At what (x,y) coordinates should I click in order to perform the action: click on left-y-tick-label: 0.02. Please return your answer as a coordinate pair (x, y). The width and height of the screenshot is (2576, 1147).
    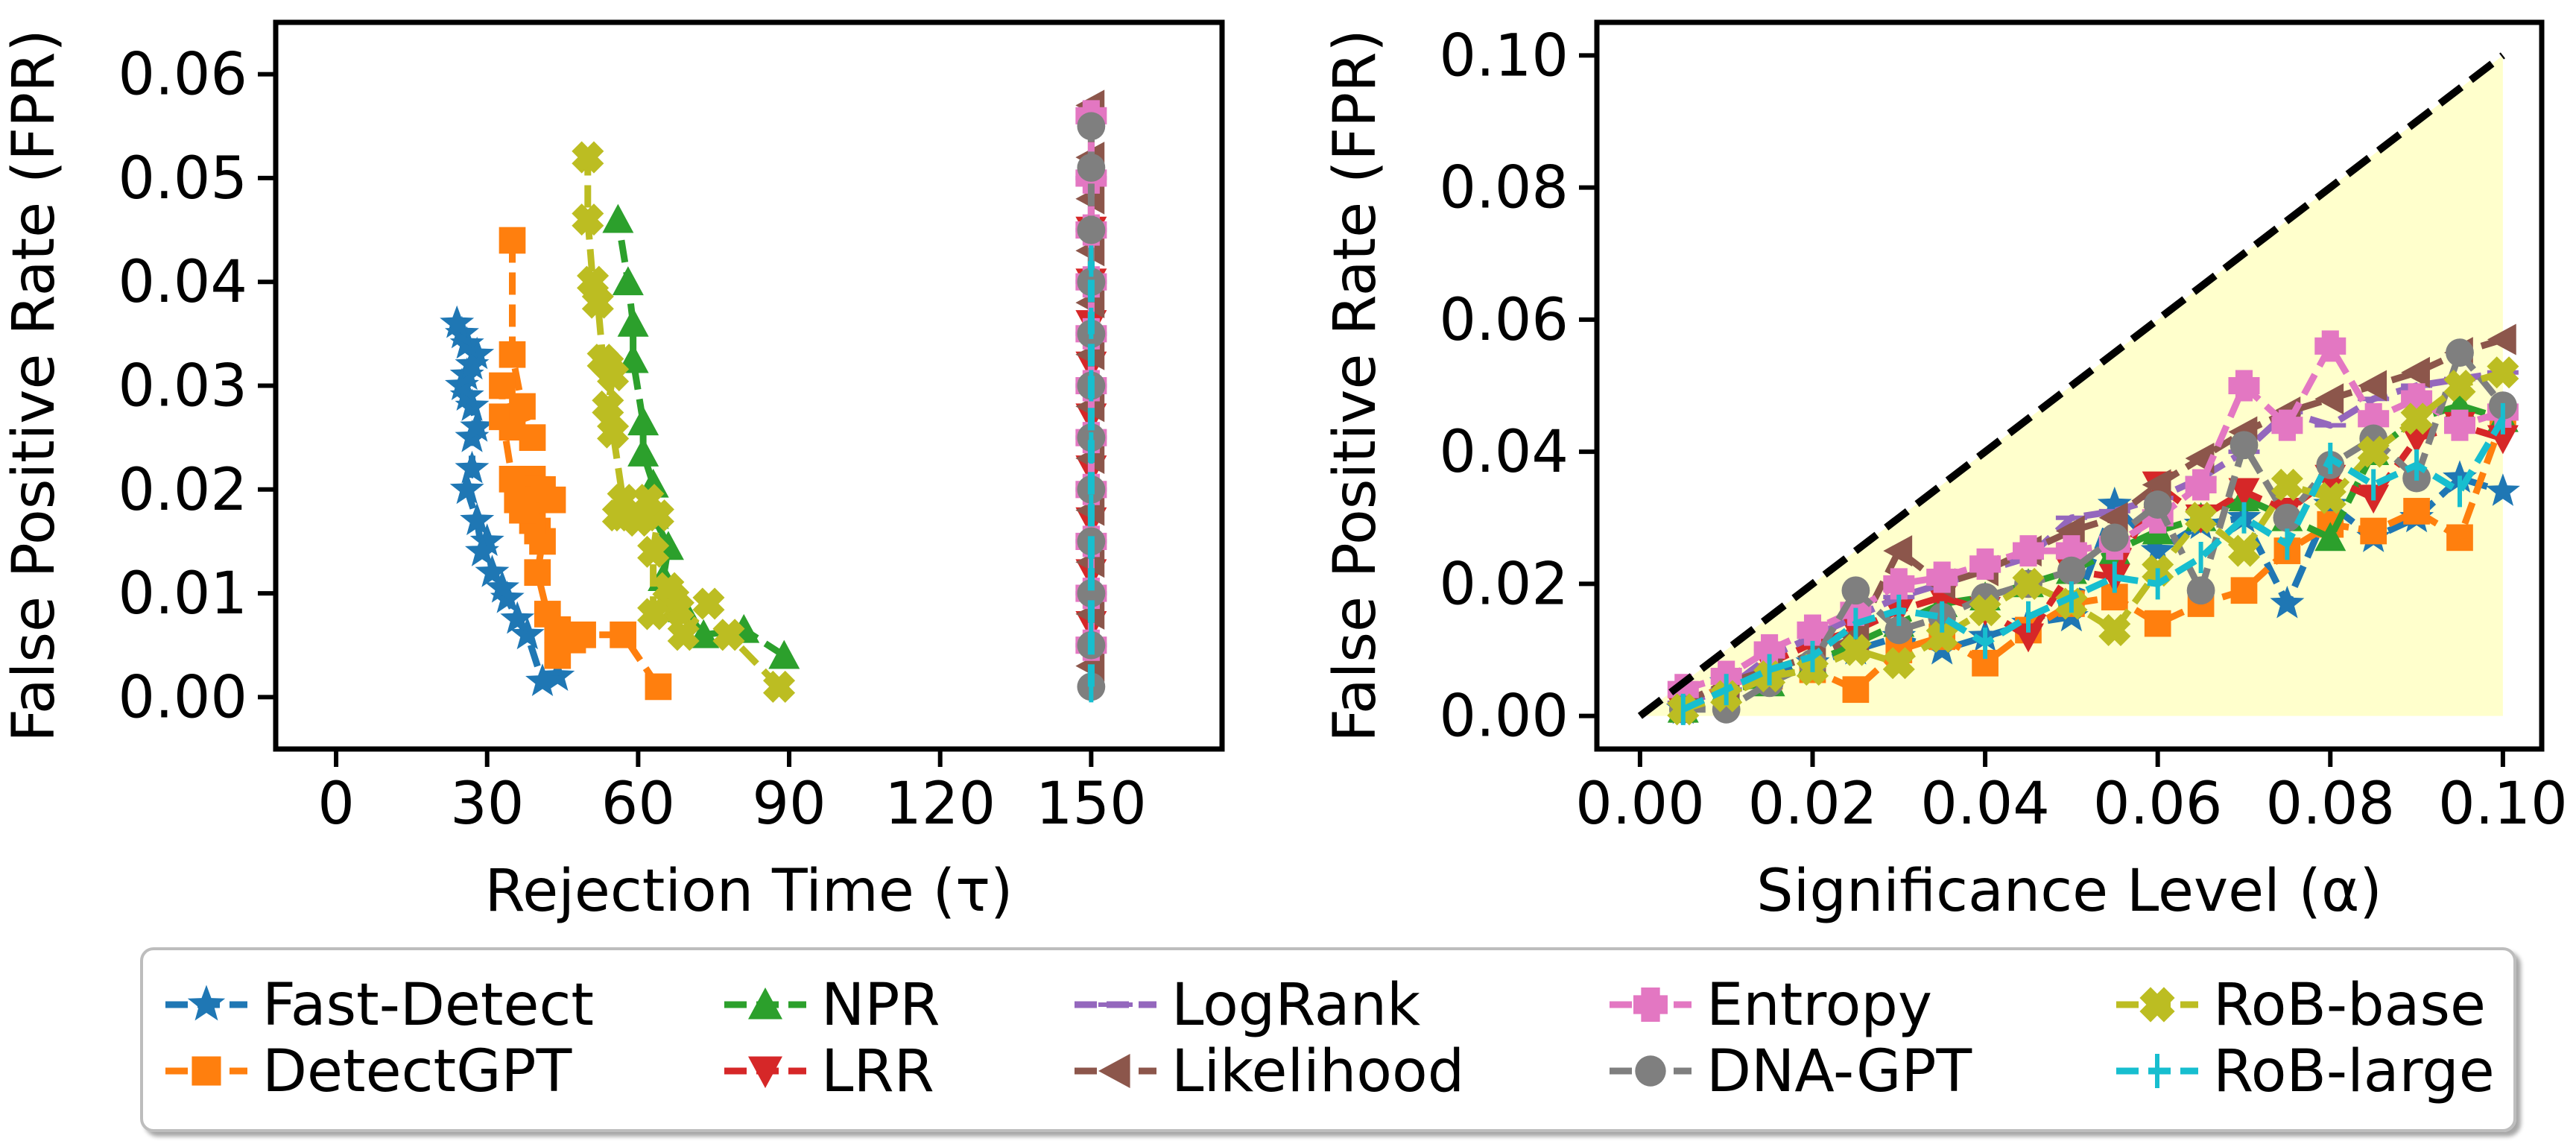
    Looking at the image, I should click on (182, 490).